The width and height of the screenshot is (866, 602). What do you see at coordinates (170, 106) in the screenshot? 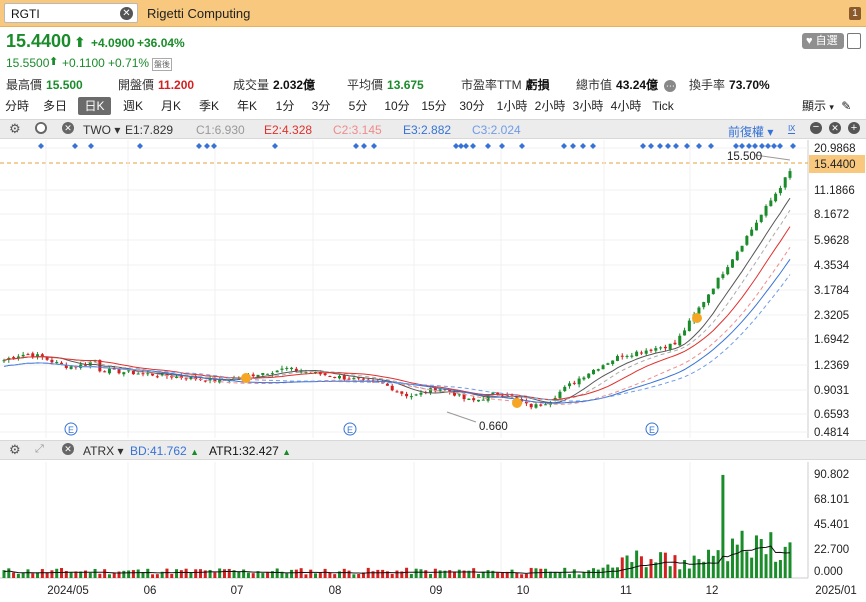
I see `tab-monthly: 月K` at bounding box center [170, 106].